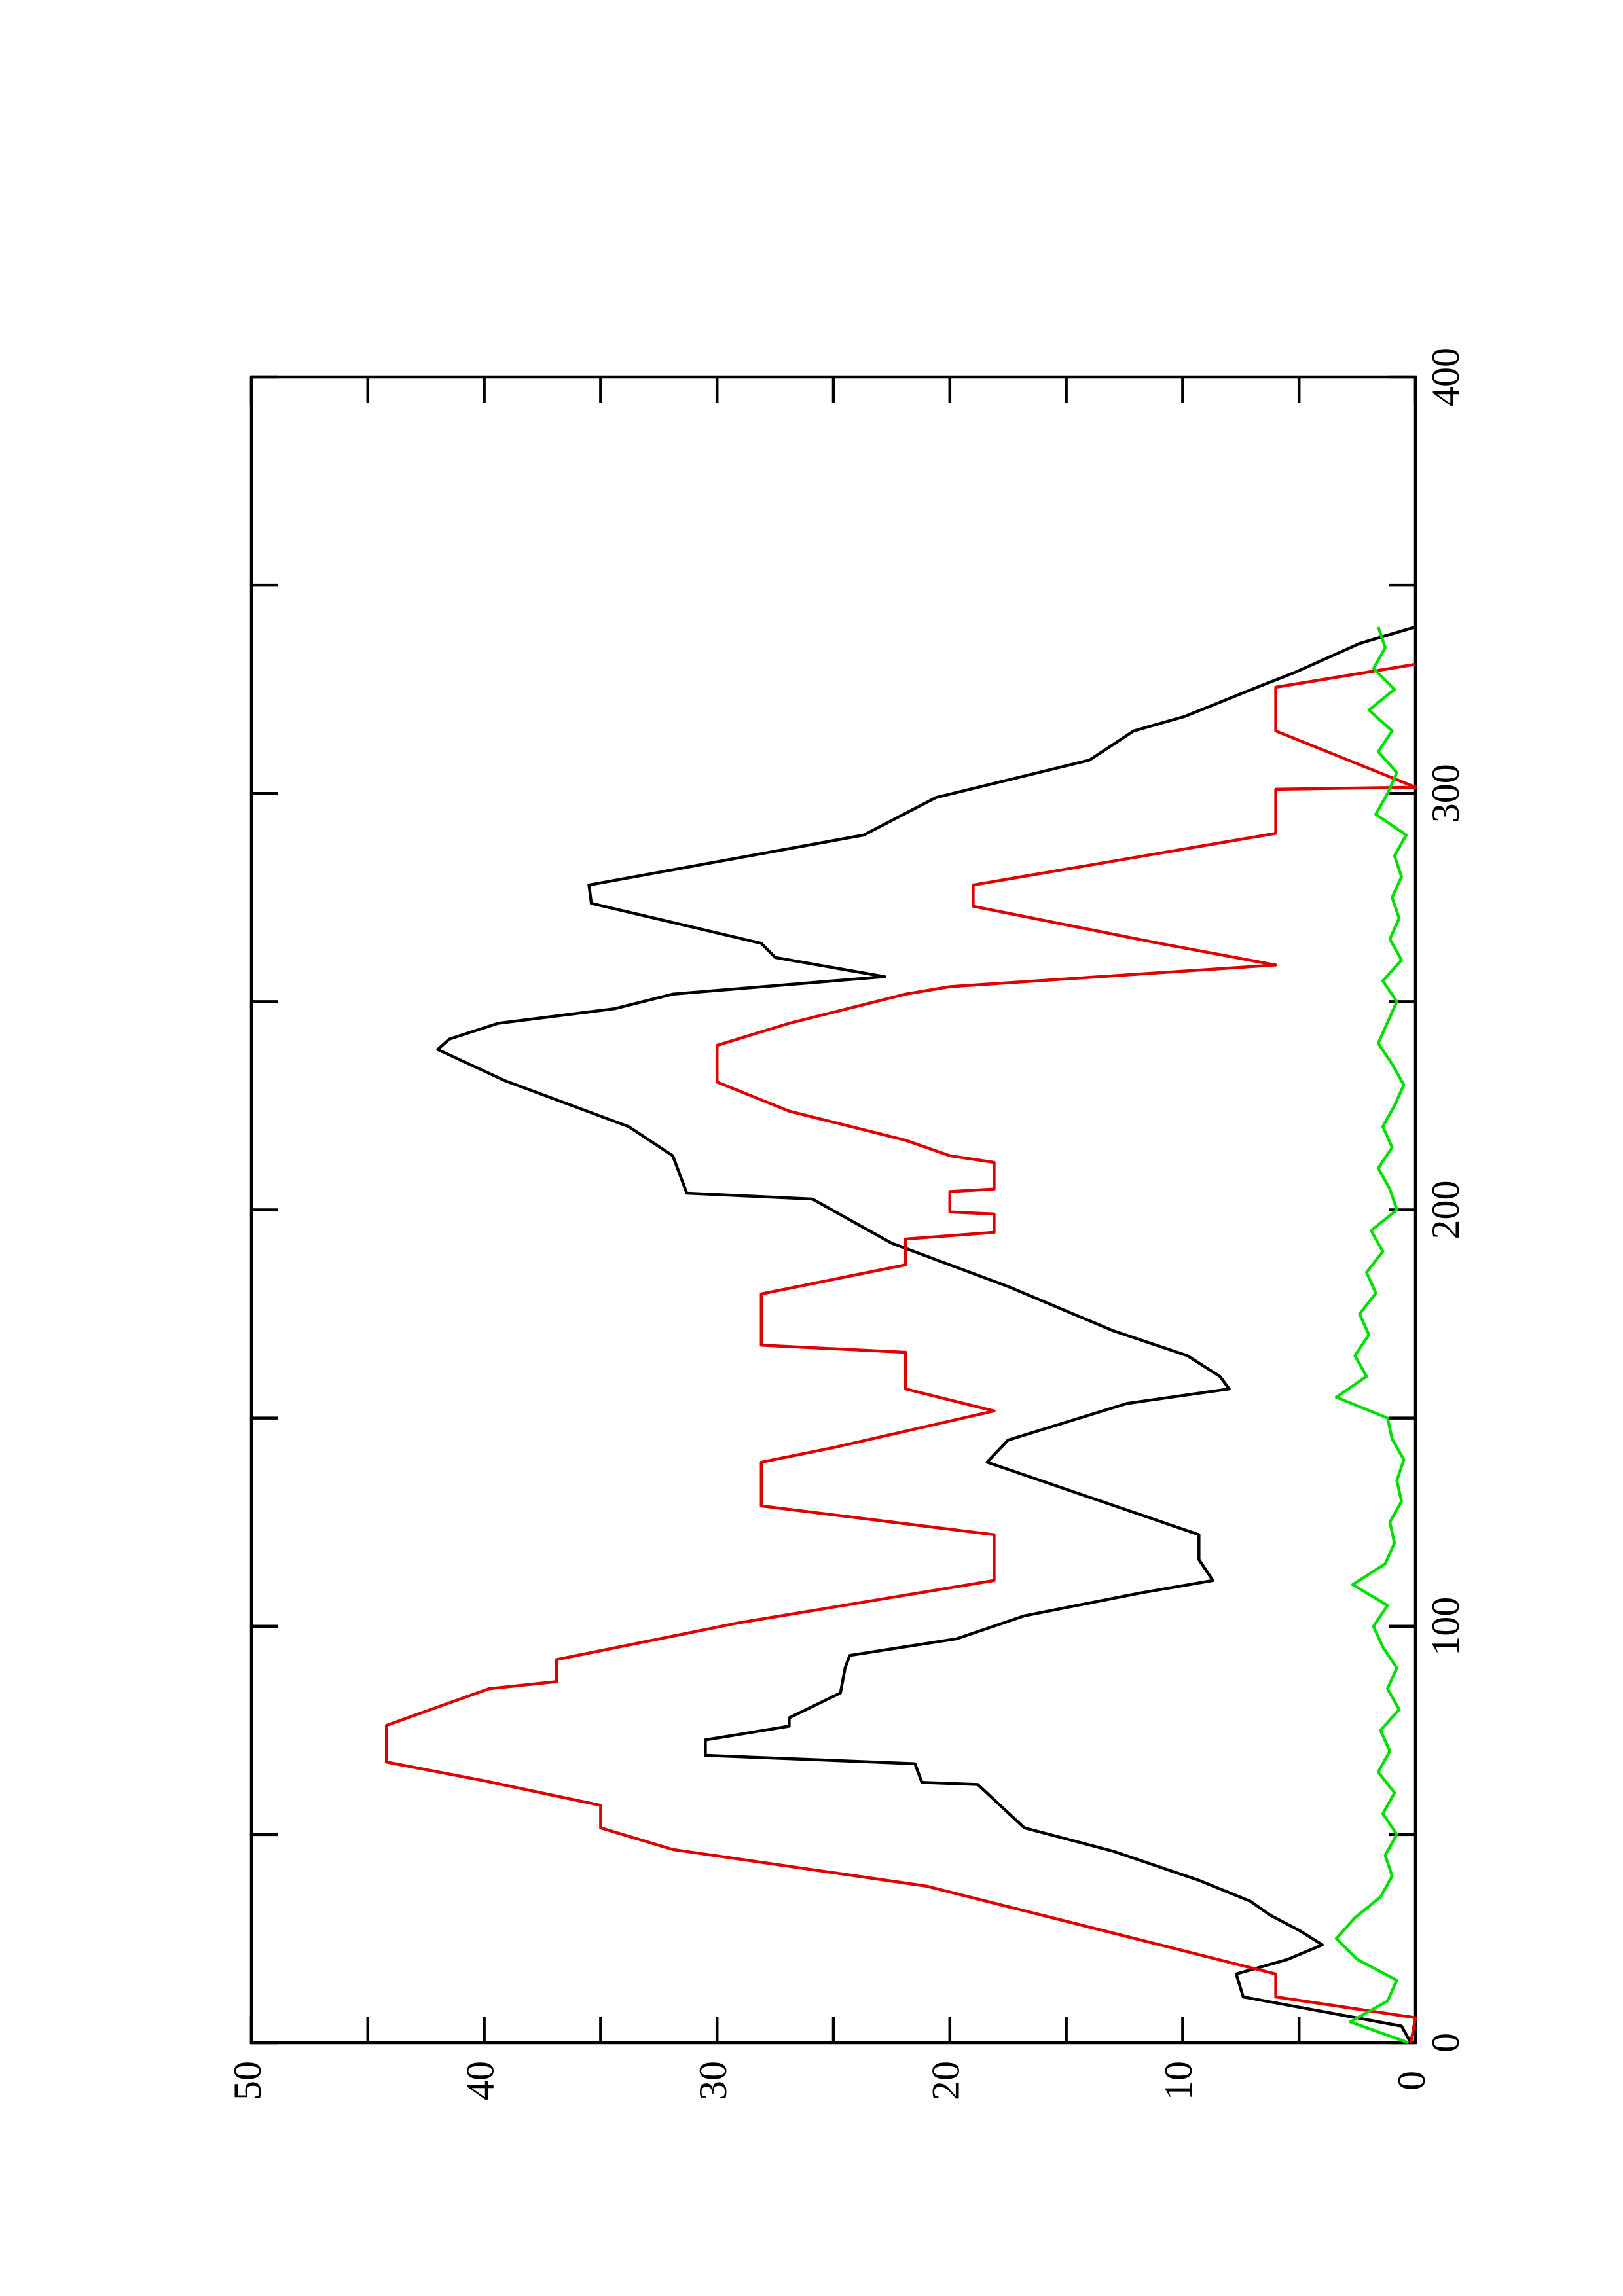 This screenshot has height=2296, width=1623. What do you see at coordinates (1445, 2043) in the screenshot?
I see `x-tick-label: 0` at bounding box center [1445, 2043].